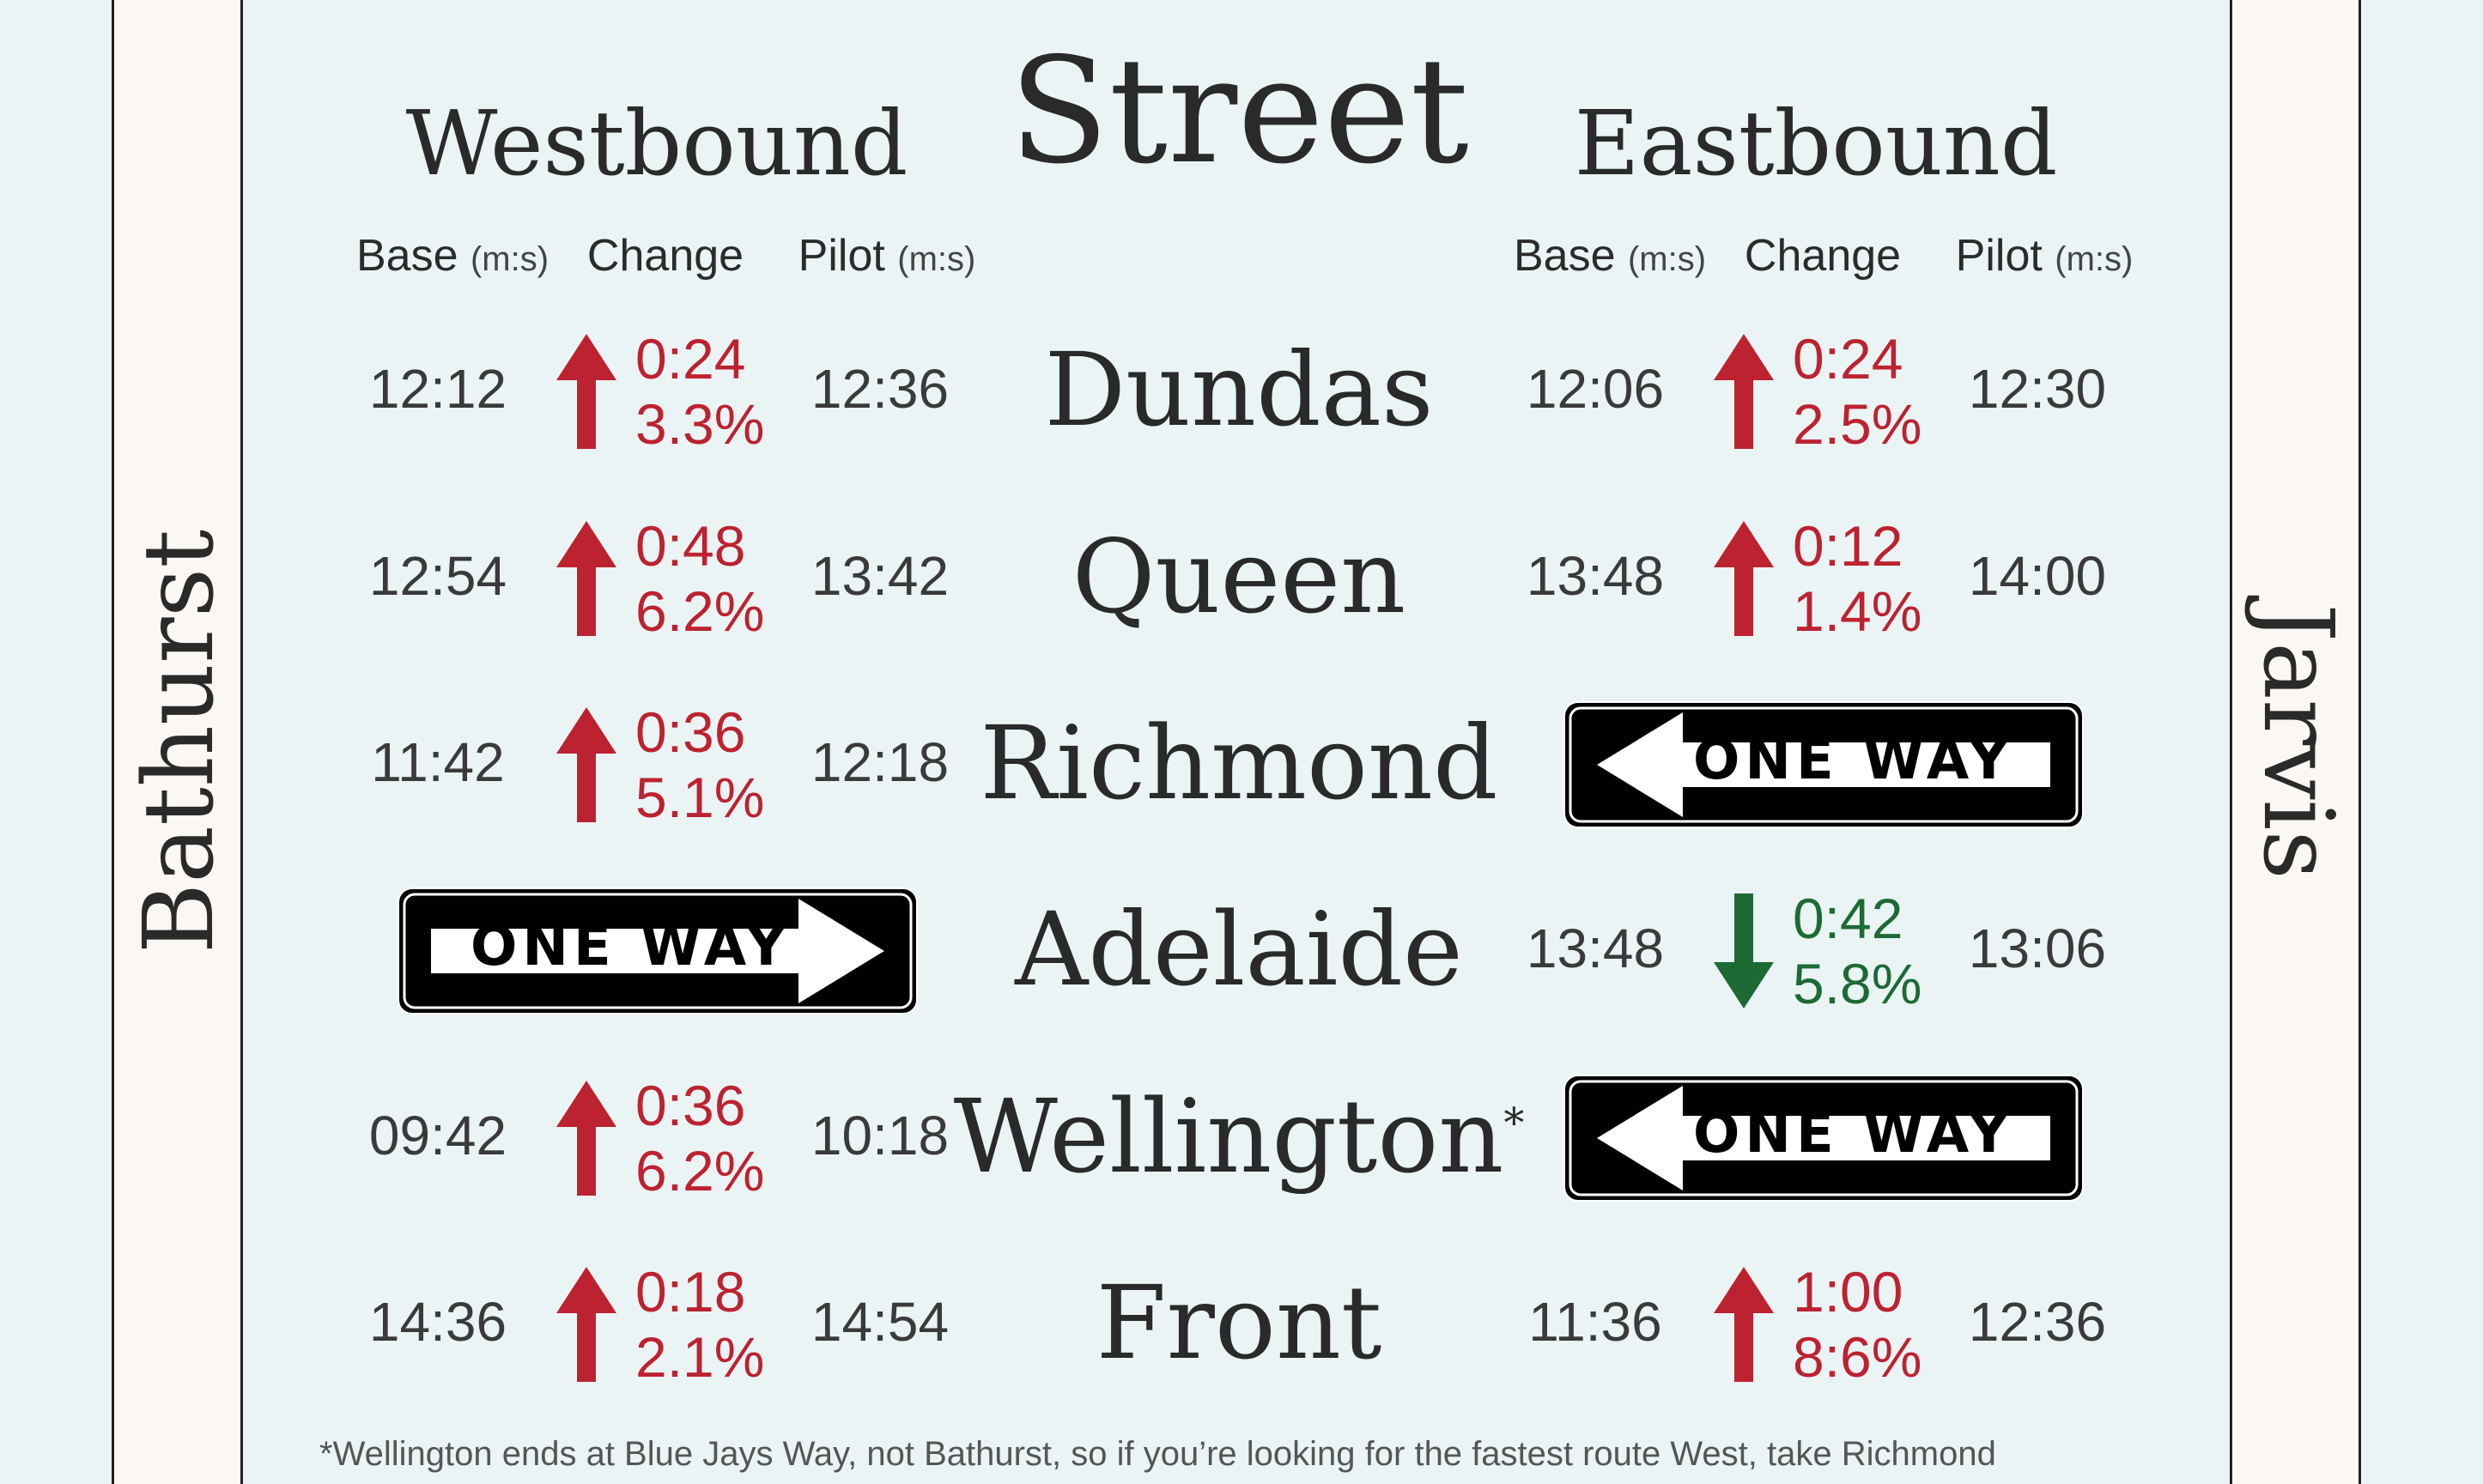  I want to click on westbound-heading: Westbound, so click(656, 143).